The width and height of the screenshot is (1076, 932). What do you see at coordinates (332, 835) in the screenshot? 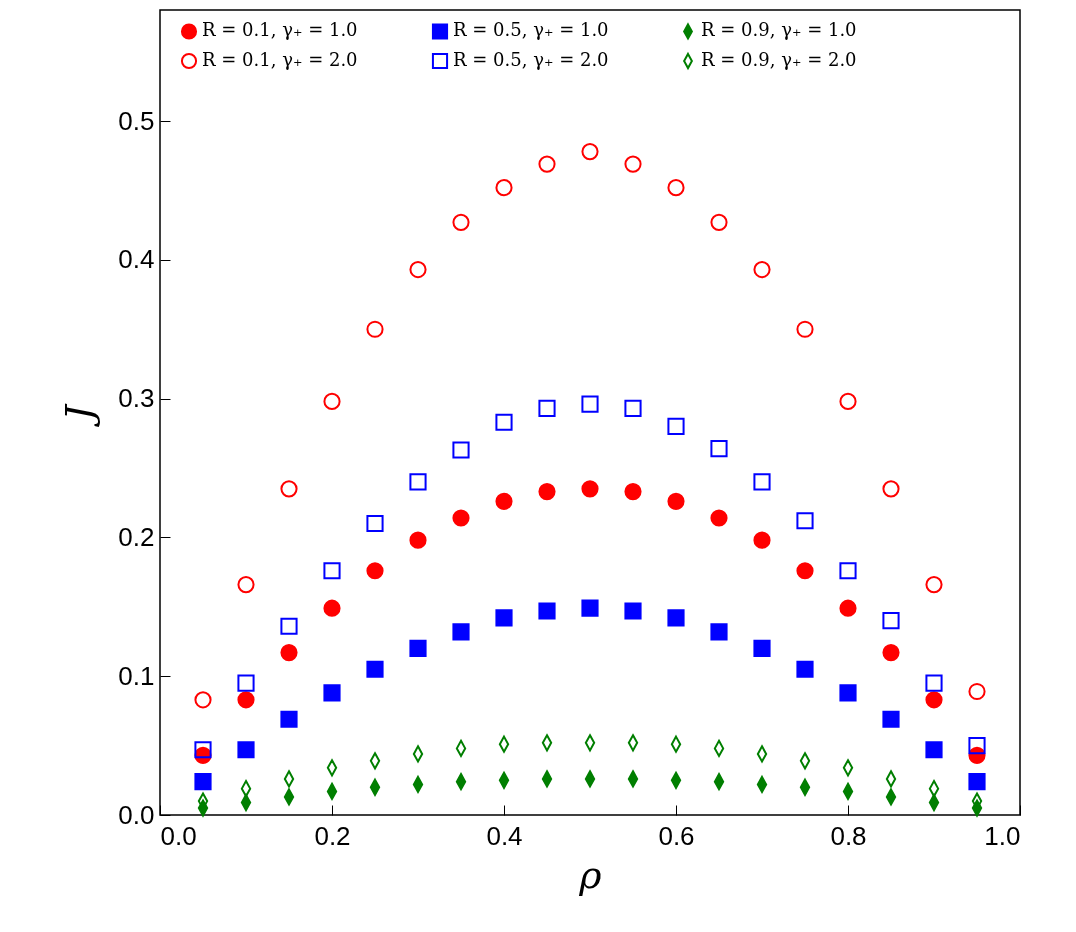
I see `x-tick-label: 0.2` at bounding box center [332, 835].